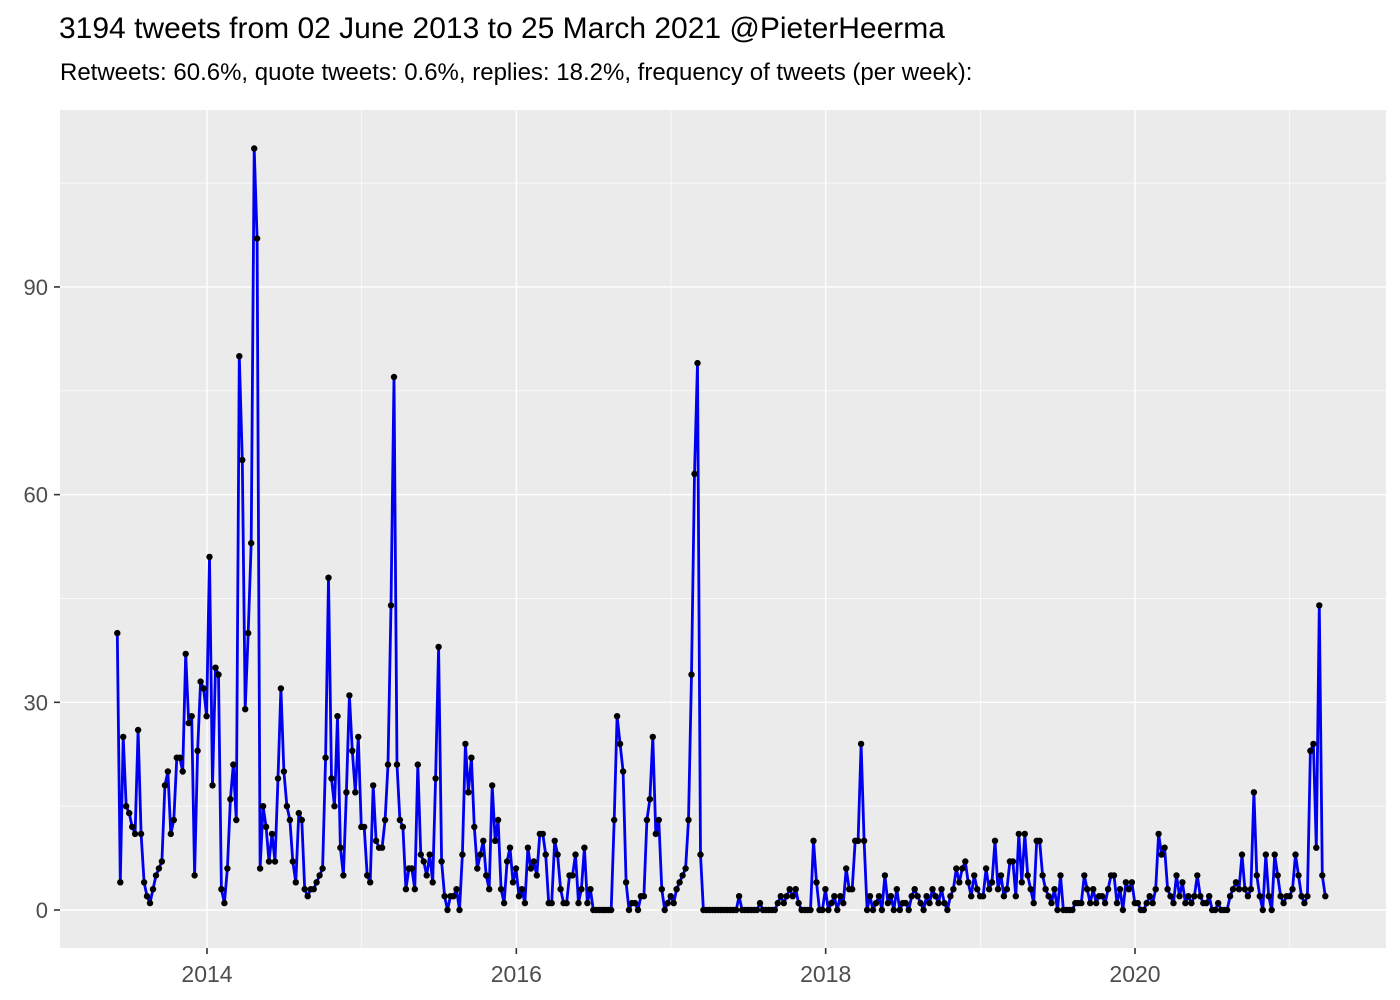 This screenshot has height=1000, width=1400. I want to click on y-axis-tick-label: 90, so click(36, 287).